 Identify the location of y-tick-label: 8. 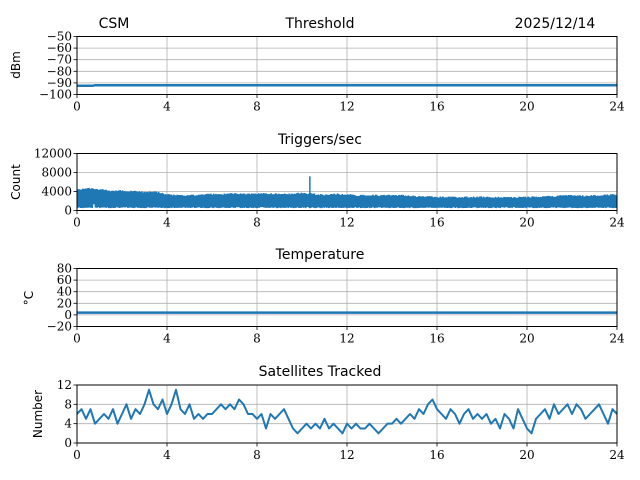
(68, 404).